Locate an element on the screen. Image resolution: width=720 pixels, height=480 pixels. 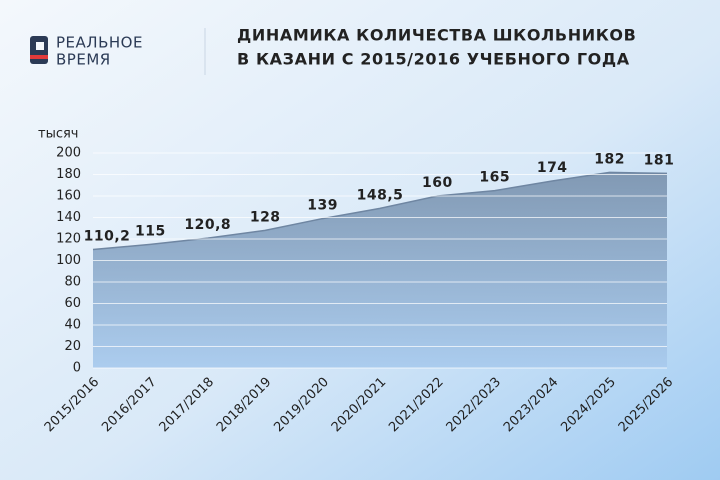
value-label: 174 is located at coordinates (552, 168).